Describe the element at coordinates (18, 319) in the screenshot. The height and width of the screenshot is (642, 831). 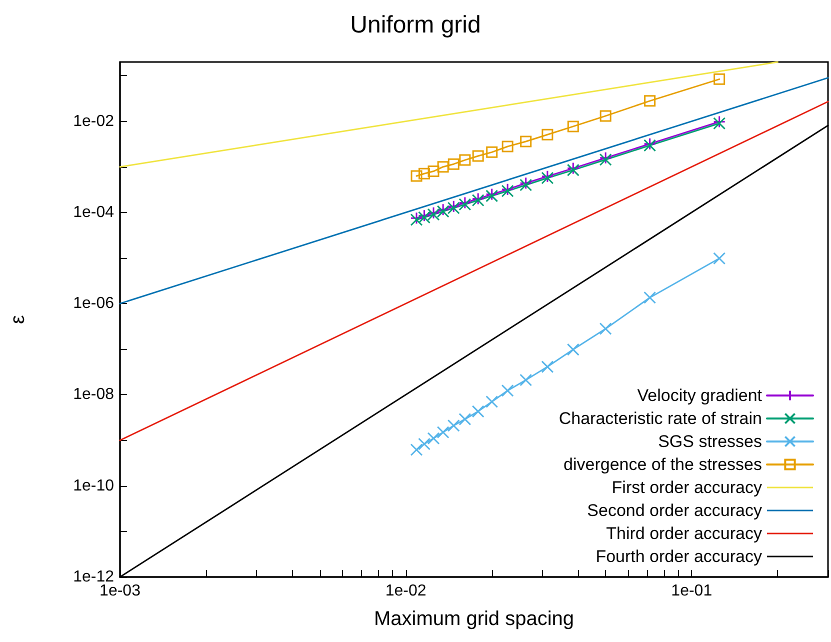
I see `y-axis-title: ε` at that location.